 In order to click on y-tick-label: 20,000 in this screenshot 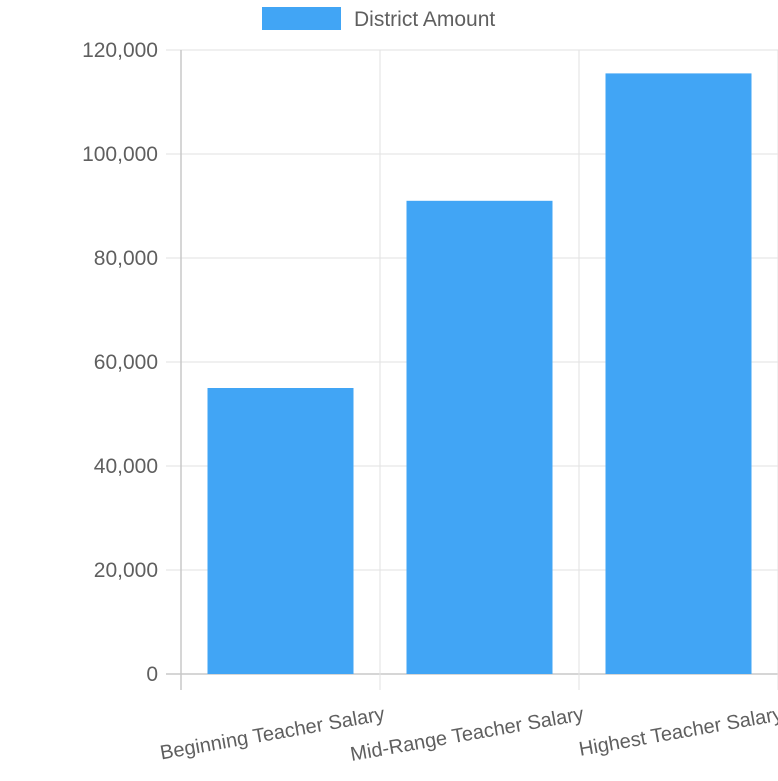, I will do `click(126, 570)`.